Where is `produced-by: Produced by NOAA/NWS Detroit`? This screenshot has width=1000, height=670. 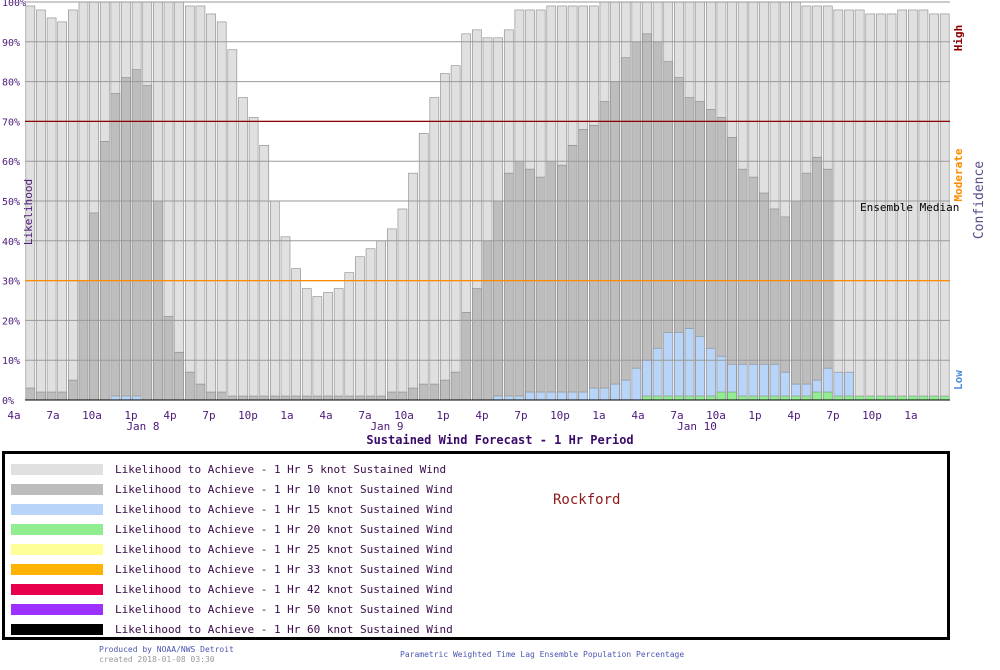
produced-by: Produced by NOAA/NWS Detroit is located at coordinates (166, 649).